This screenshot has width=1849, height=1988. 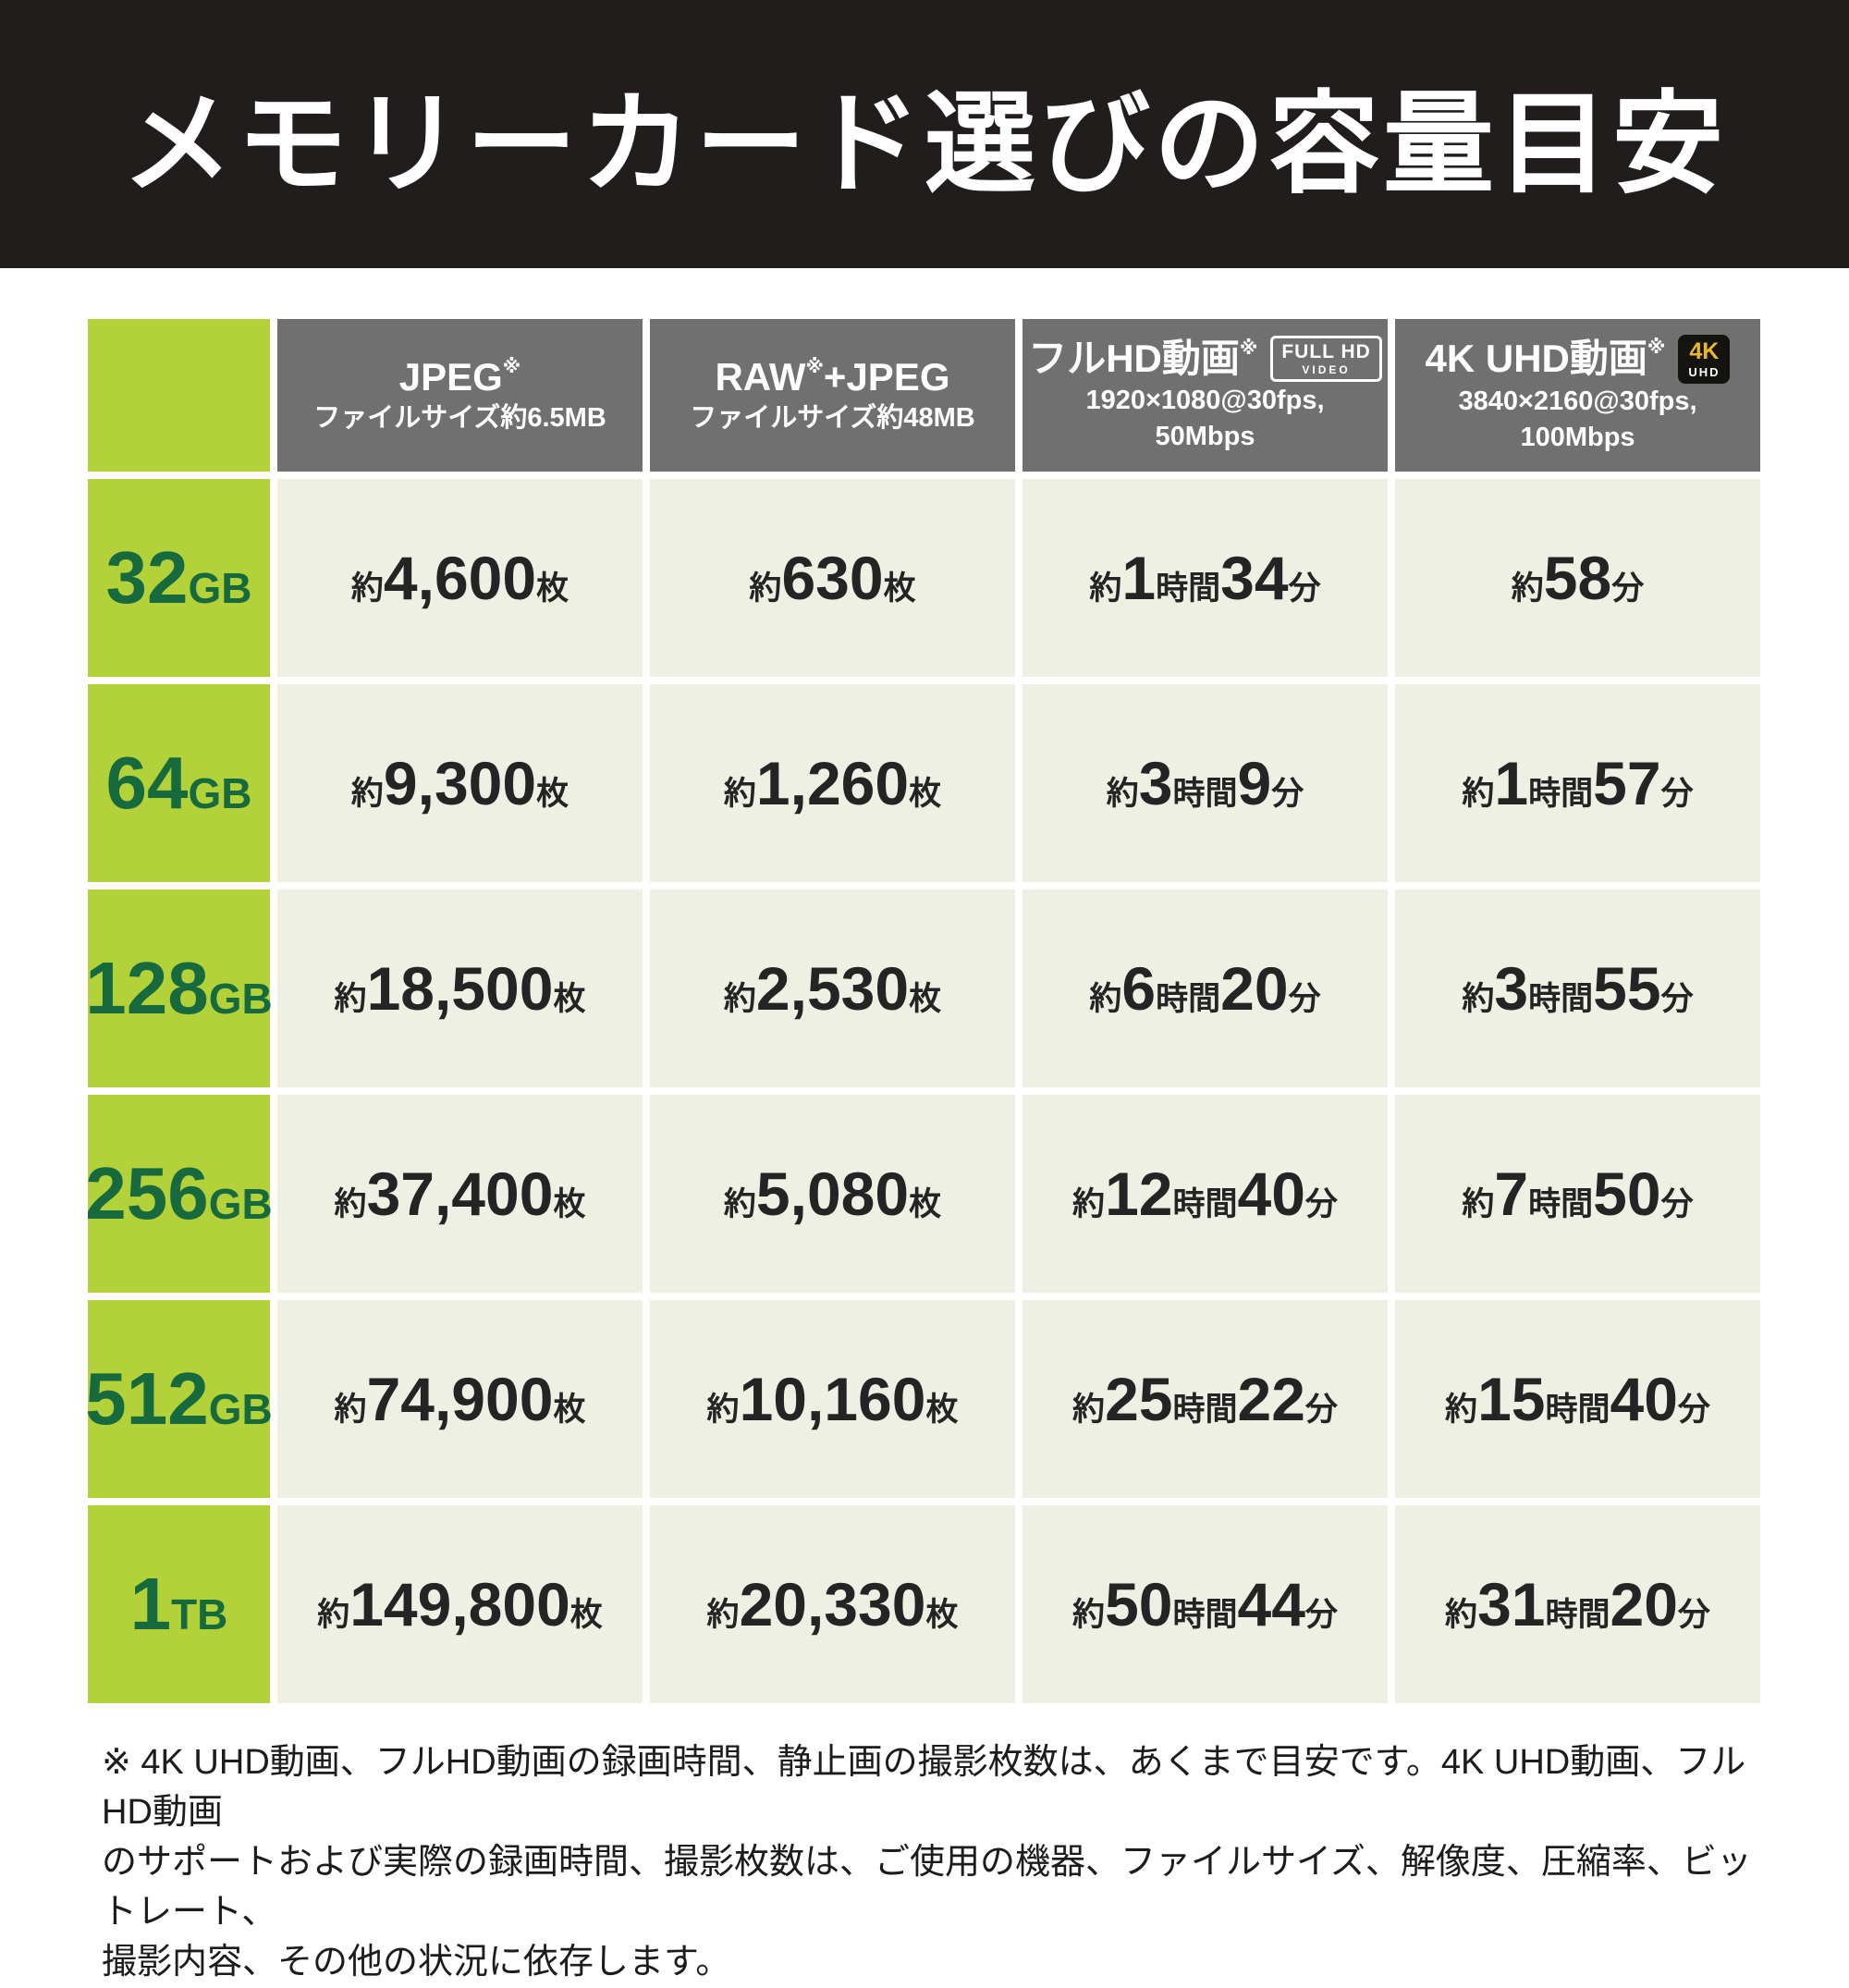 What do you see at coordinates (1205, 1399) in the screenshot?
I see `cell-value: 約 25 時間 22 分` at bounding box center [1205, 1399].